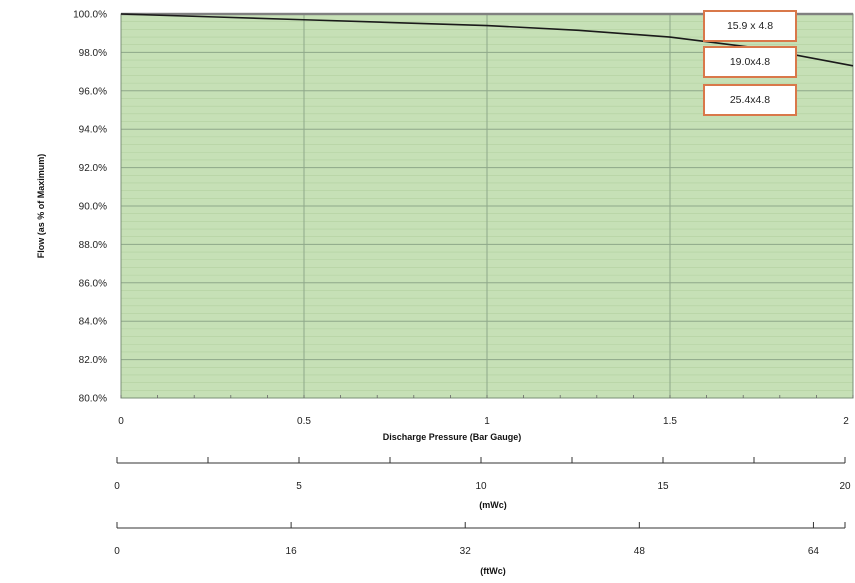  I want to click on y-tick-label: 88.0%, so click(93, 245).